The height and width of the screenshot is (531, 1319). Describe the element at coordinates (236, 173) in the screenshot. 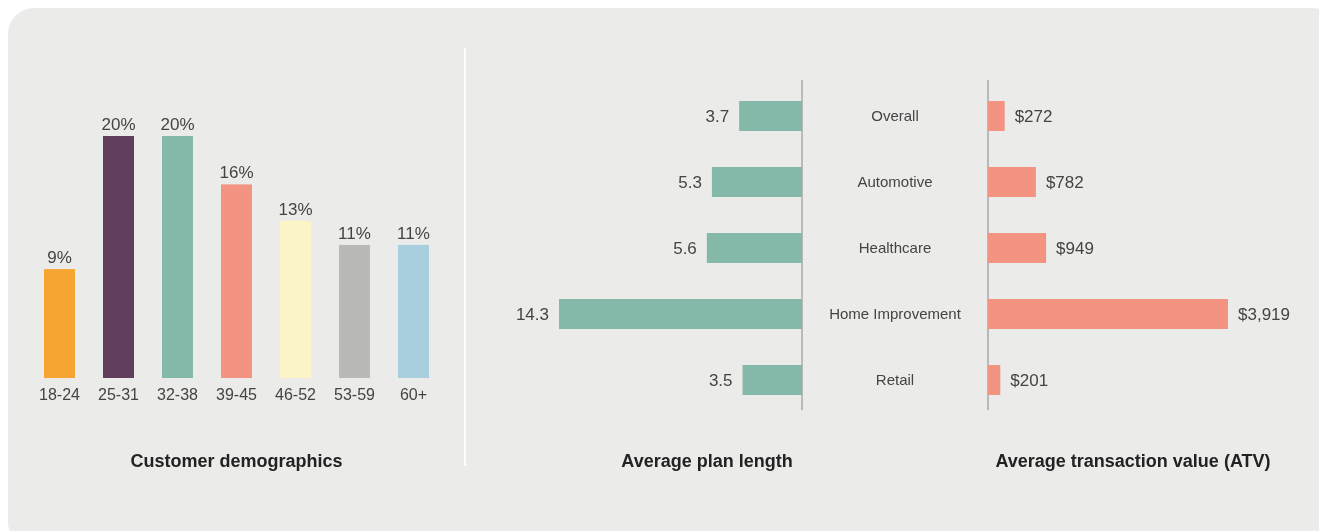

I see `data-label: 16%` at that location.